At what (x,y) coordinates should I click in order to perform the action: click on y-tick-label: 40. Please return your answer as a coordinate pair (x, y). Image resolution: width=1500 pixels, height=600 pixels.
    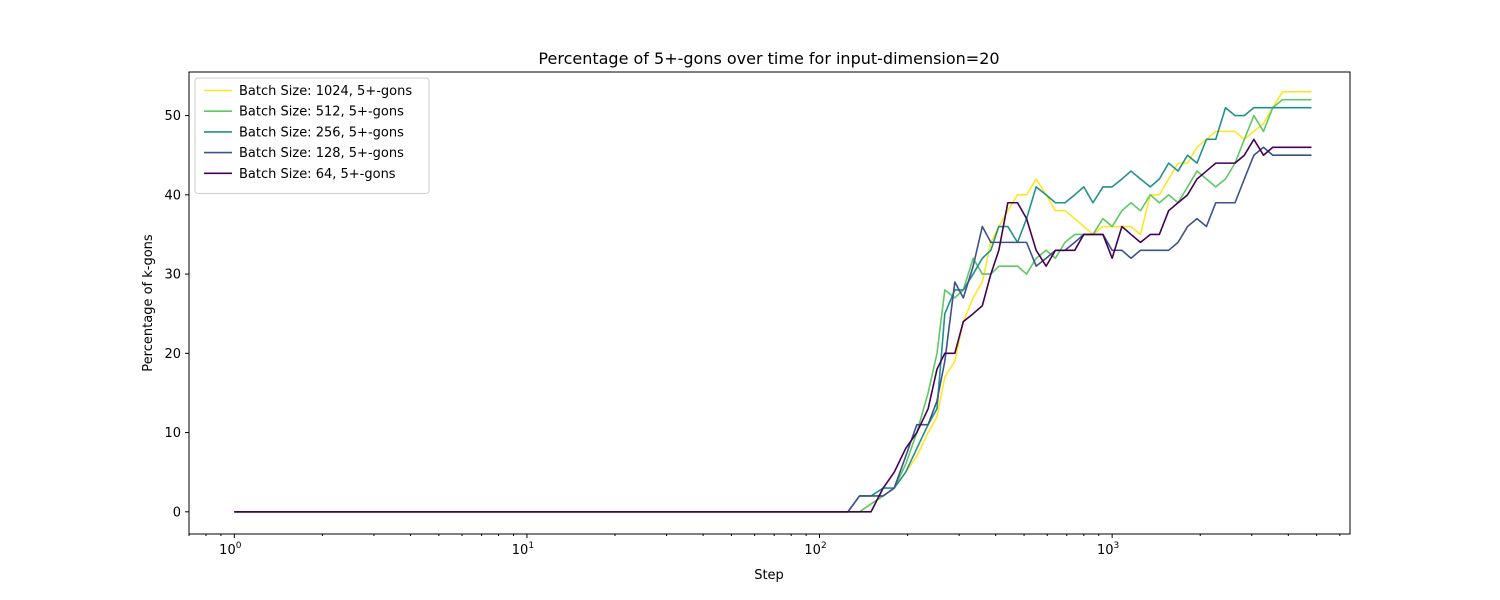
    Looking at the image, I should click on (172, 195).